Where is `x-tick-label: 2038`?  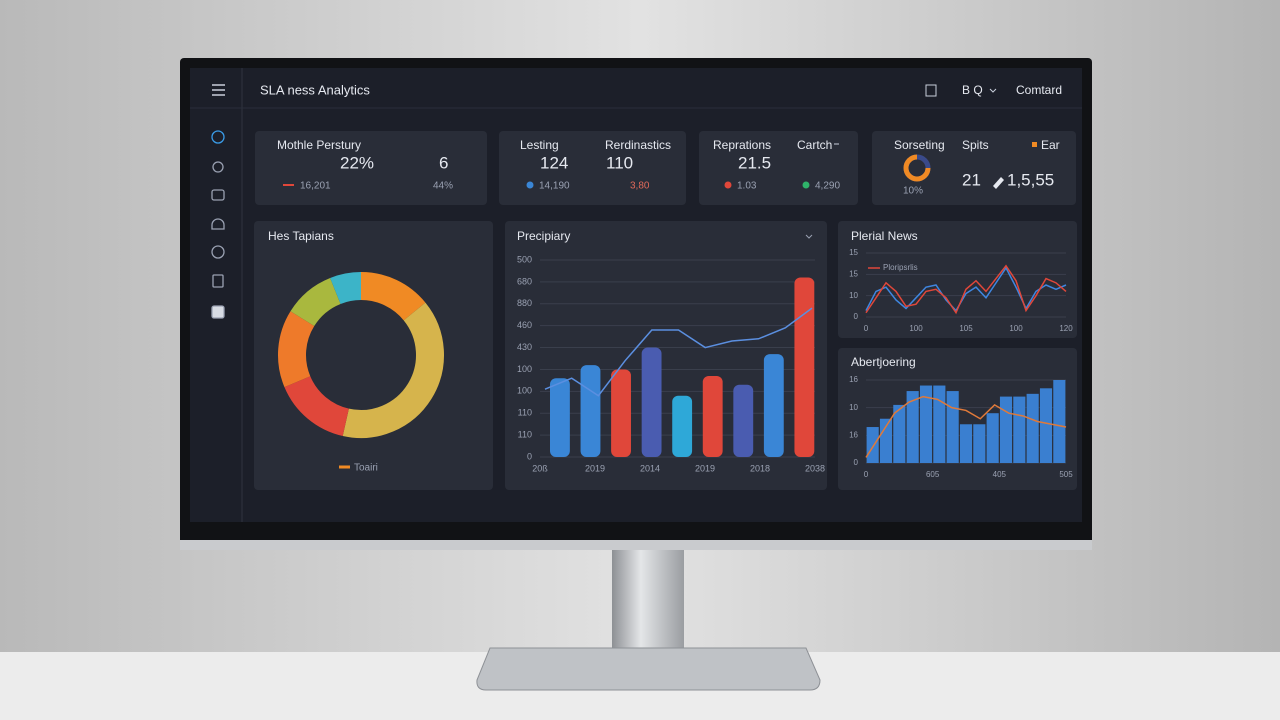
x-tick-label: 2038 is located at coordinates (815, 468).